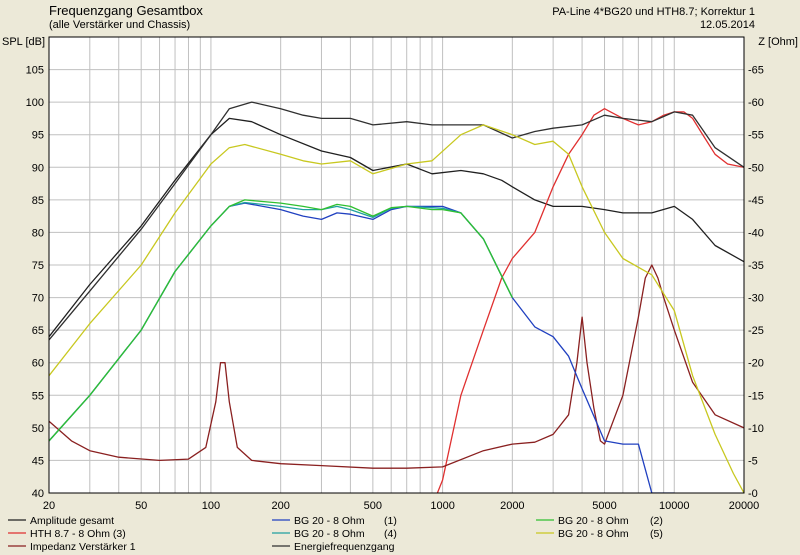  I want to click on x-tick-label: 10000, so click(674, 506).